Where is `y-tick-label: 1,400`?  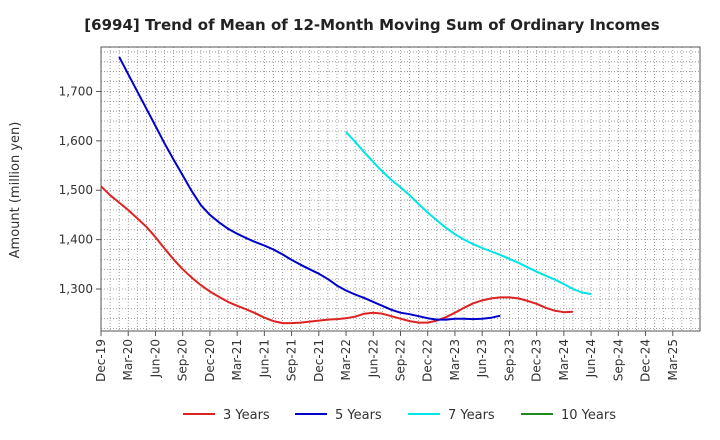 y-tick-label: 1,400 is located at coordinates (76, 240).